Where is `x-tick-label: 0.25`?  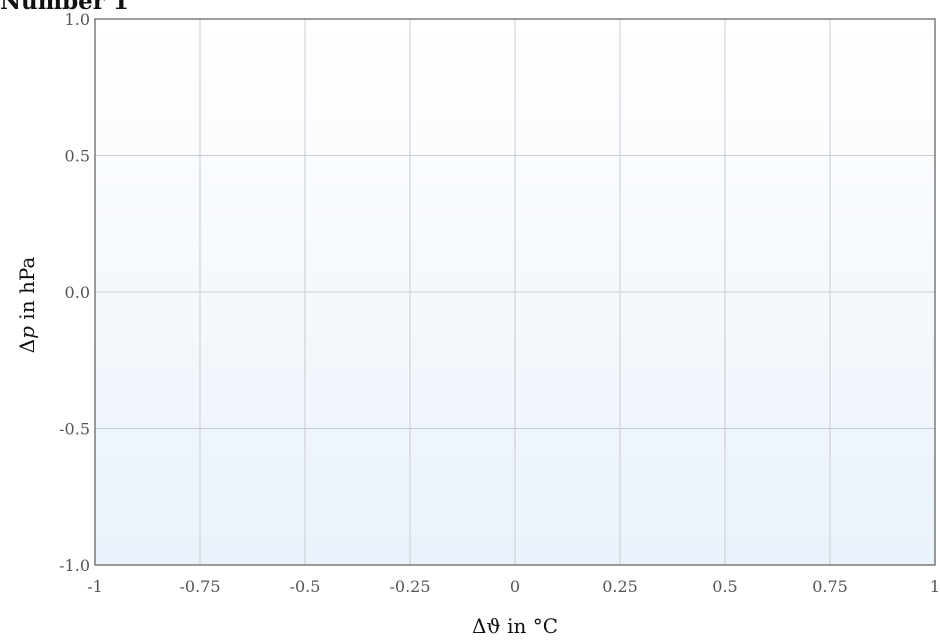
x-tick-label: 0.25 is located at coordinates (620, 586).